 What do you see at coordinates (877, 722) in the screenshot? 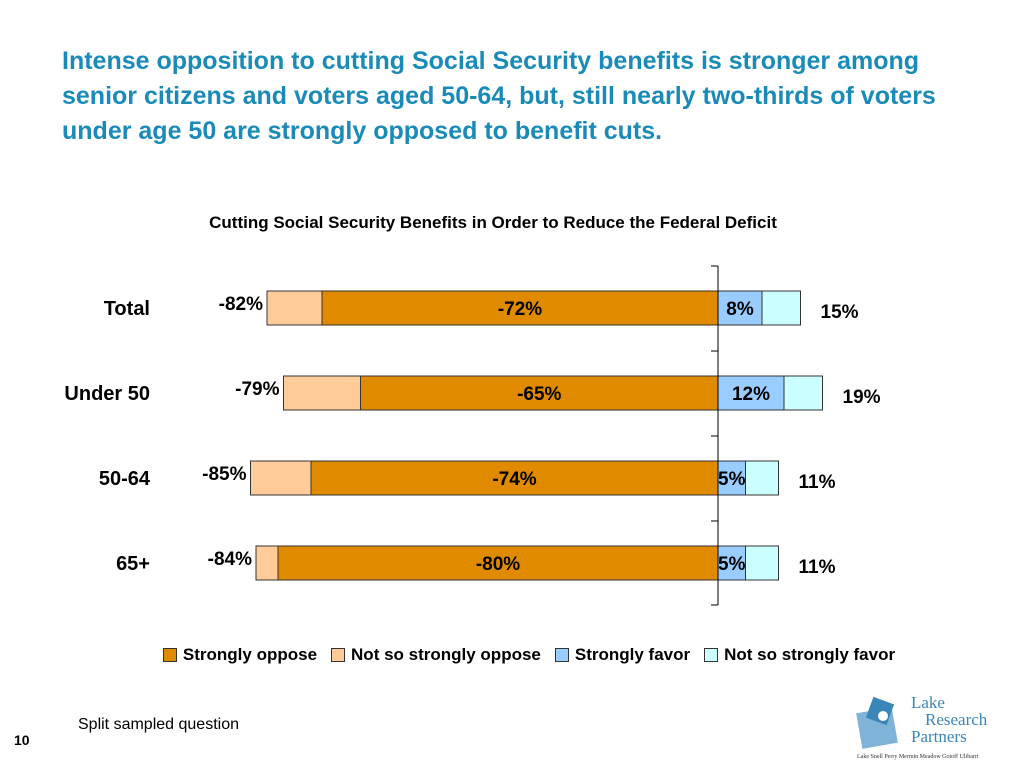
I see `puzzle-logo-icon` at bounding box center [877, 722].